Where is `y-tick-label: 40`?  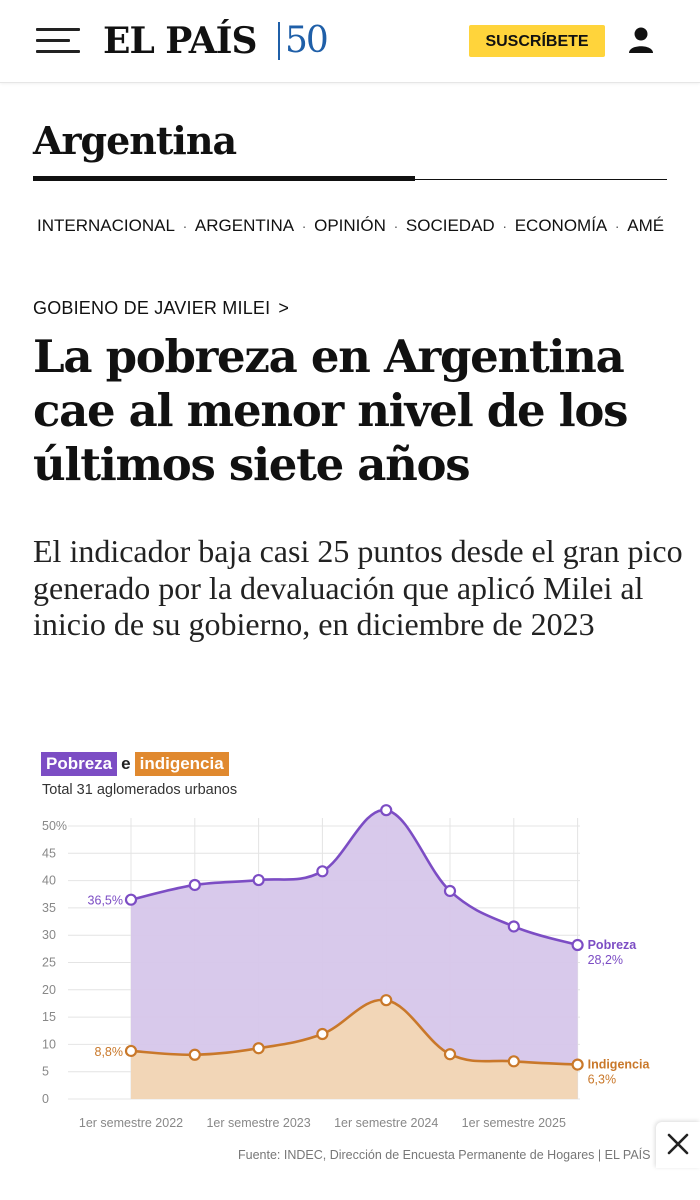 y-tick-label: 40 is located at coordinates (49, 881).